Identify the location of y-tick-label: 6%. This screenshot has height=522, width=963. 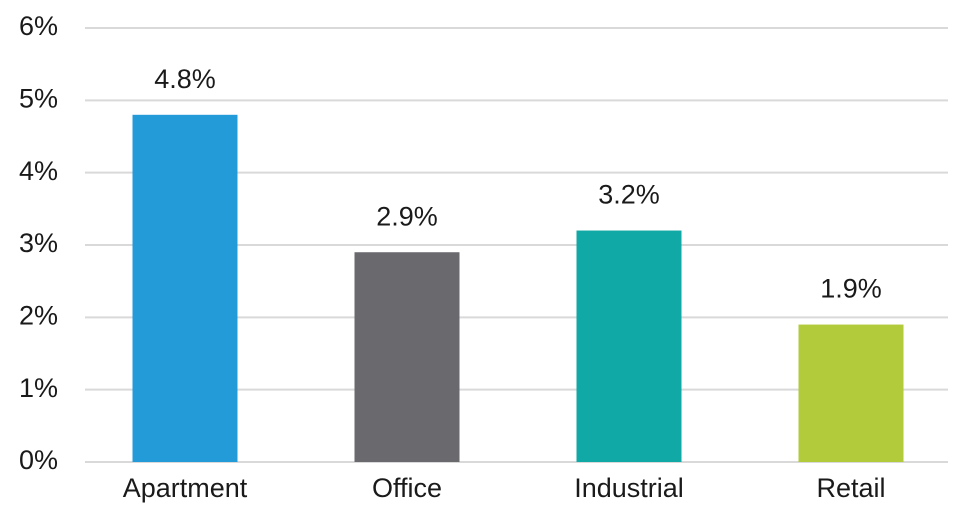
(38, 26).